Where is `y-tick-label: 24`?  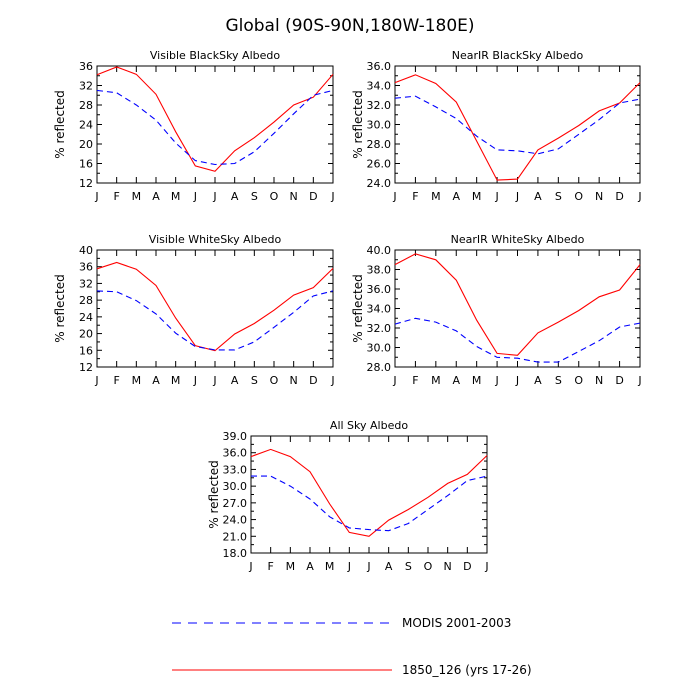
y-tick-label: 24 is located at coordinates (86, 317).